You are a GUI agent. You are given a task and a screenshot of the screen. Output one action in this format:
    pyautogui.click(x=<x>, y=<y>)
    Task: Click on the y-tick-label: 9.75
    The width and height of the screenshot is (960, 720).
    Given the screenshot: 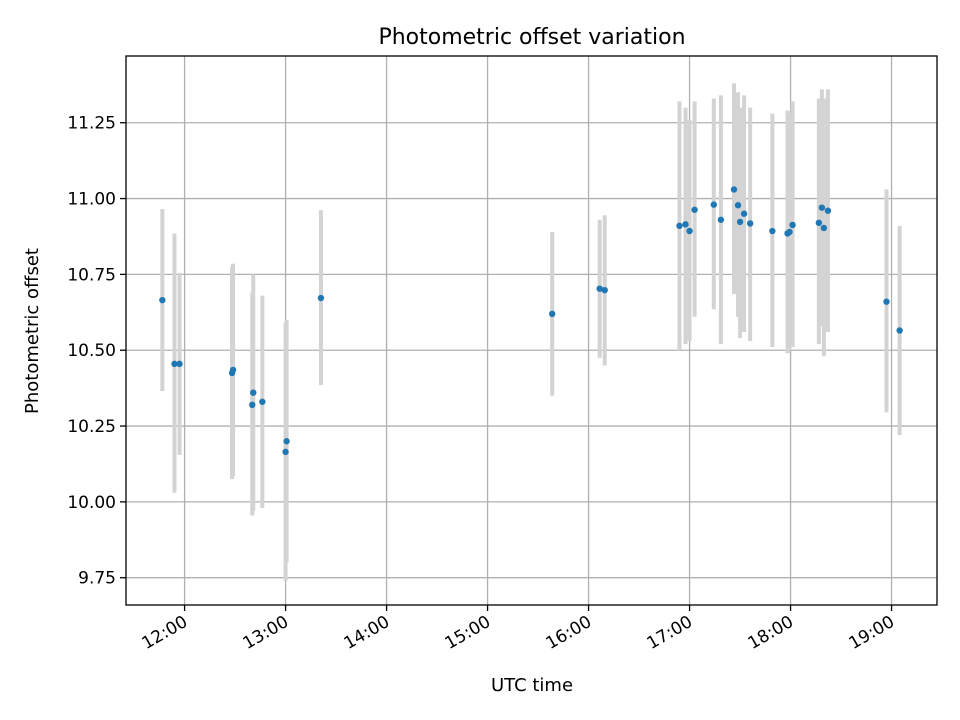 What is the action you would take?
    pyautogui.click(x=97, y=579)
    